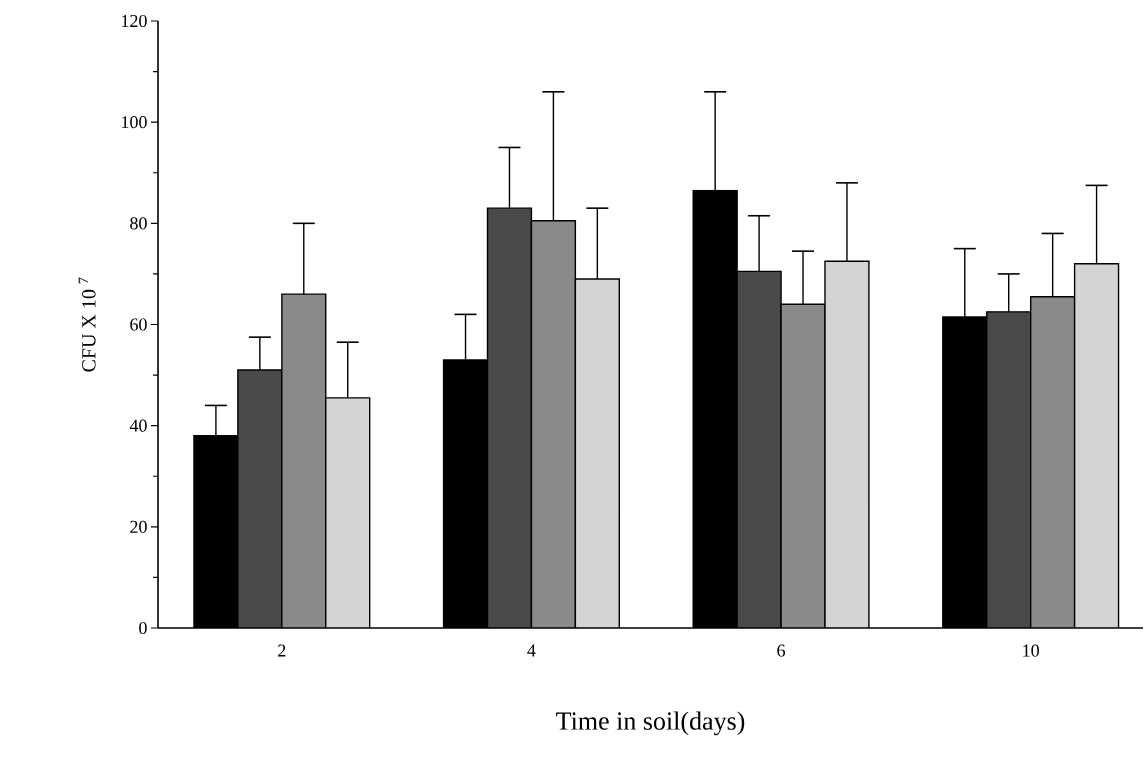 This screenshot has height=758, width=1146. What do you see at coordinates (282, 650) in the screenshot?
I see `x-tick-label: 2` at bounding box center [282, 650].